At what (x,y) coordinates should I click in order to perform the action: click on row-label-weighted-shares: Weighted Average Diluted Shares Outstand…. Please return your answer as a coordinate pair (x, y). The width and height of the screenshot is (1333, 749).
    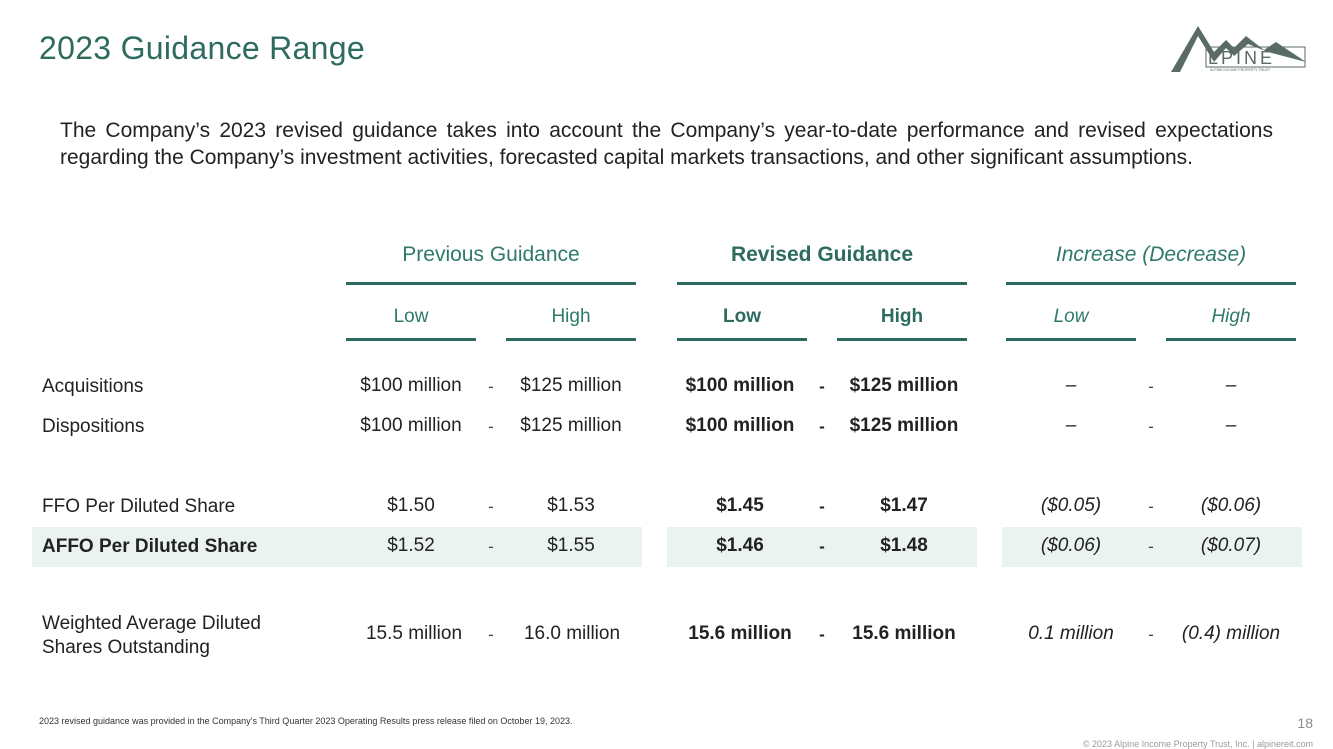
    Looking at the image, I should click on (151, 636).